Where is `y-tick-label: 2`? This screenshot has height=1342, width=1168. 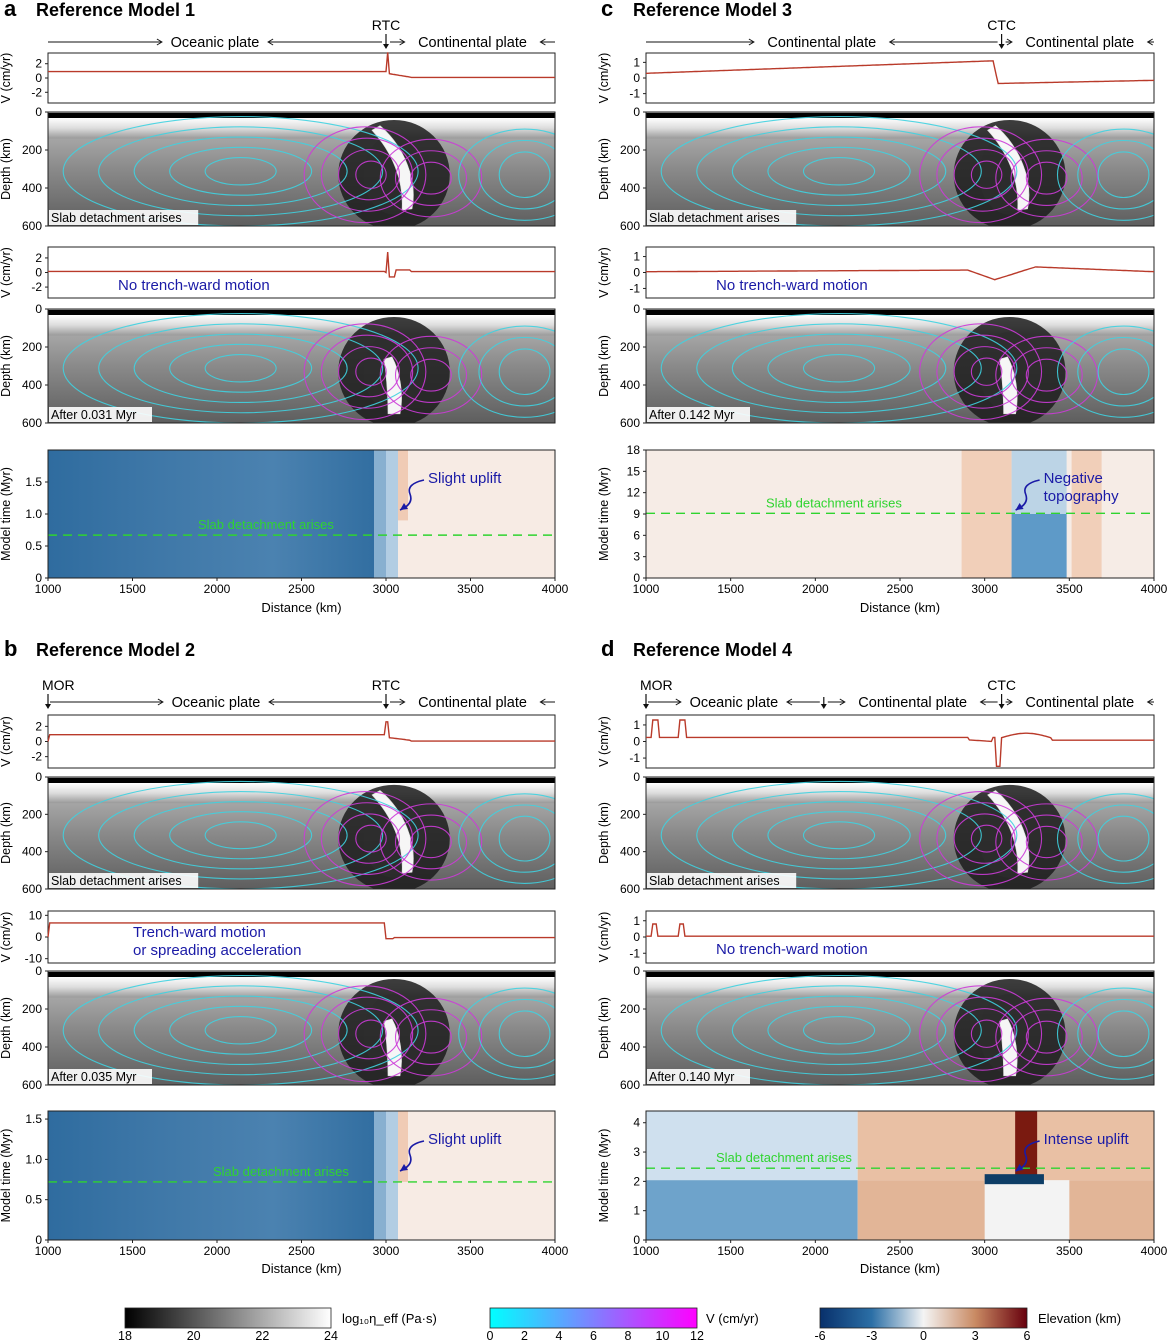 y-tick-label: 2 is located at coordinates (636, 1181).